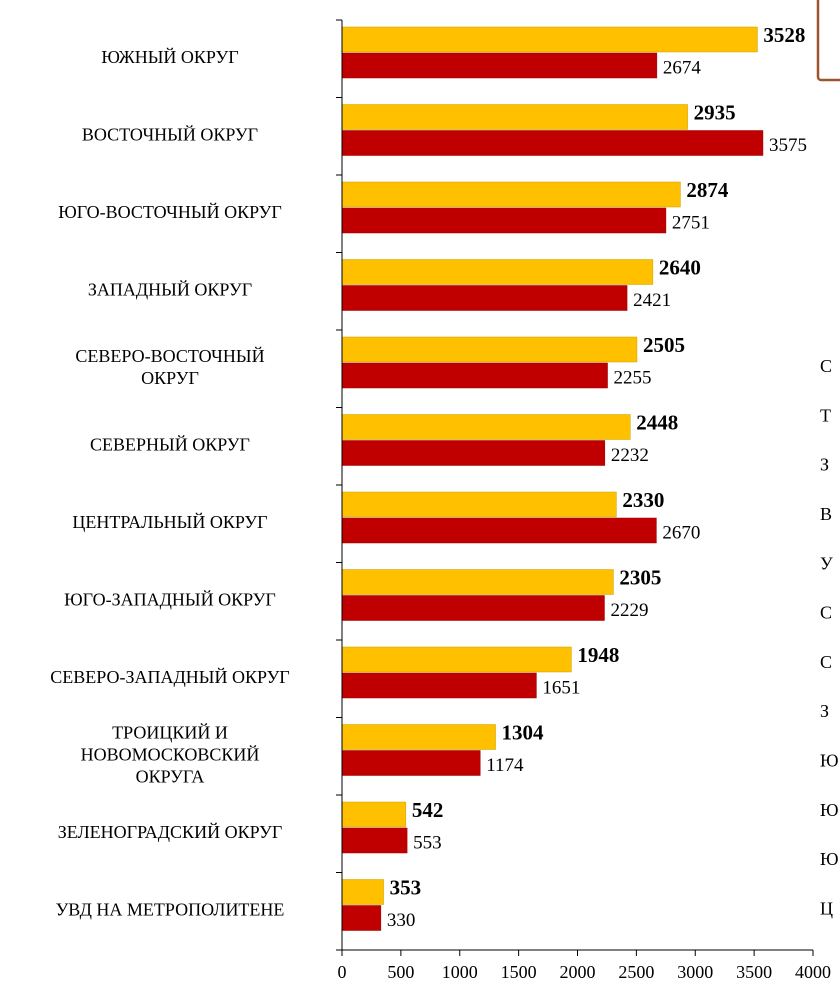  I want to click on category-line: СЕВЕРО-ЗАПАДНЫЙ ОКРУГ, so click(169, 677).